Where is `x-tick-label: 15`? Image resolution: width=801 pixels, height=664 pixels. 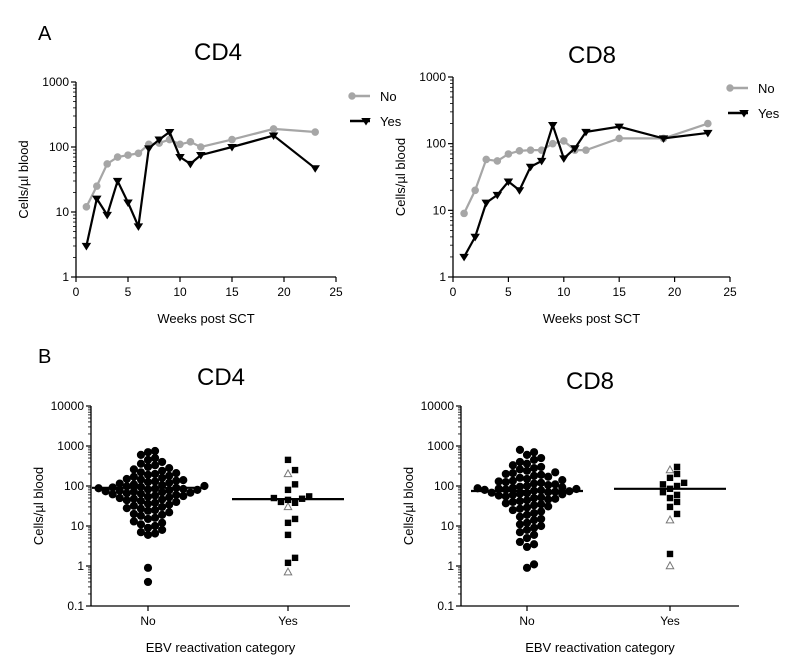 x-tick-label: 15 is located at coordinates (232, 292).